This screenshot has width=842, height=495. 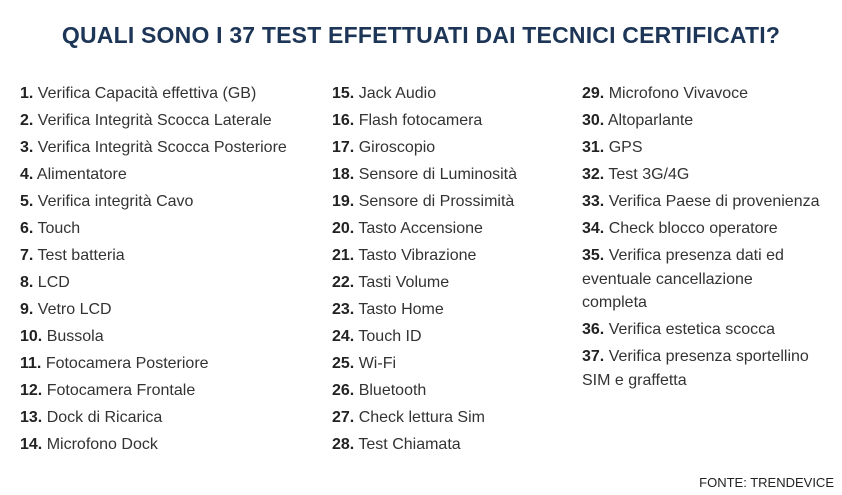 I want to click on item-number: 27., so click(x=343, y=417).